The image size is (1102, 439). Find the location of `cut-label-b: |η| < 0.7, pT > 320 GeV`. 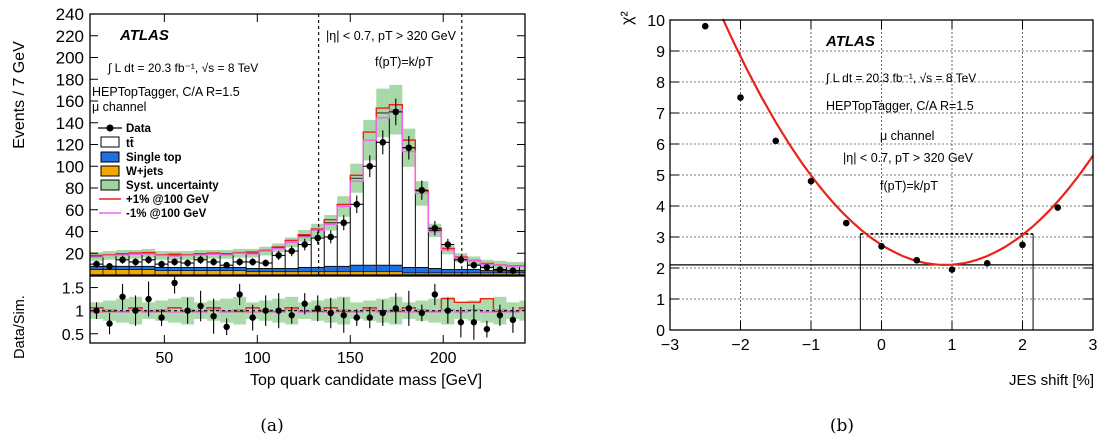

cut-label-b: |η| < 0.7, pT > 320 GeV is located at coordinates (908, 158).